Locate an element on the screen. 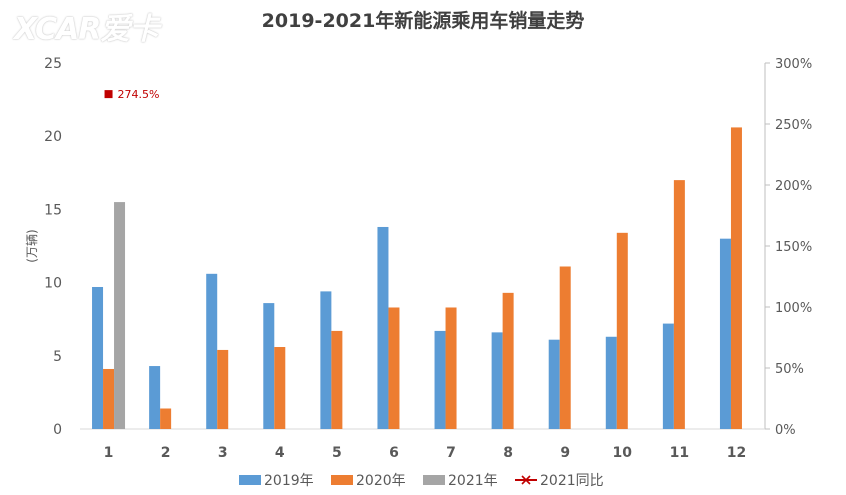  y-axis-label: (万辆) is located at coordinates (32, 245).